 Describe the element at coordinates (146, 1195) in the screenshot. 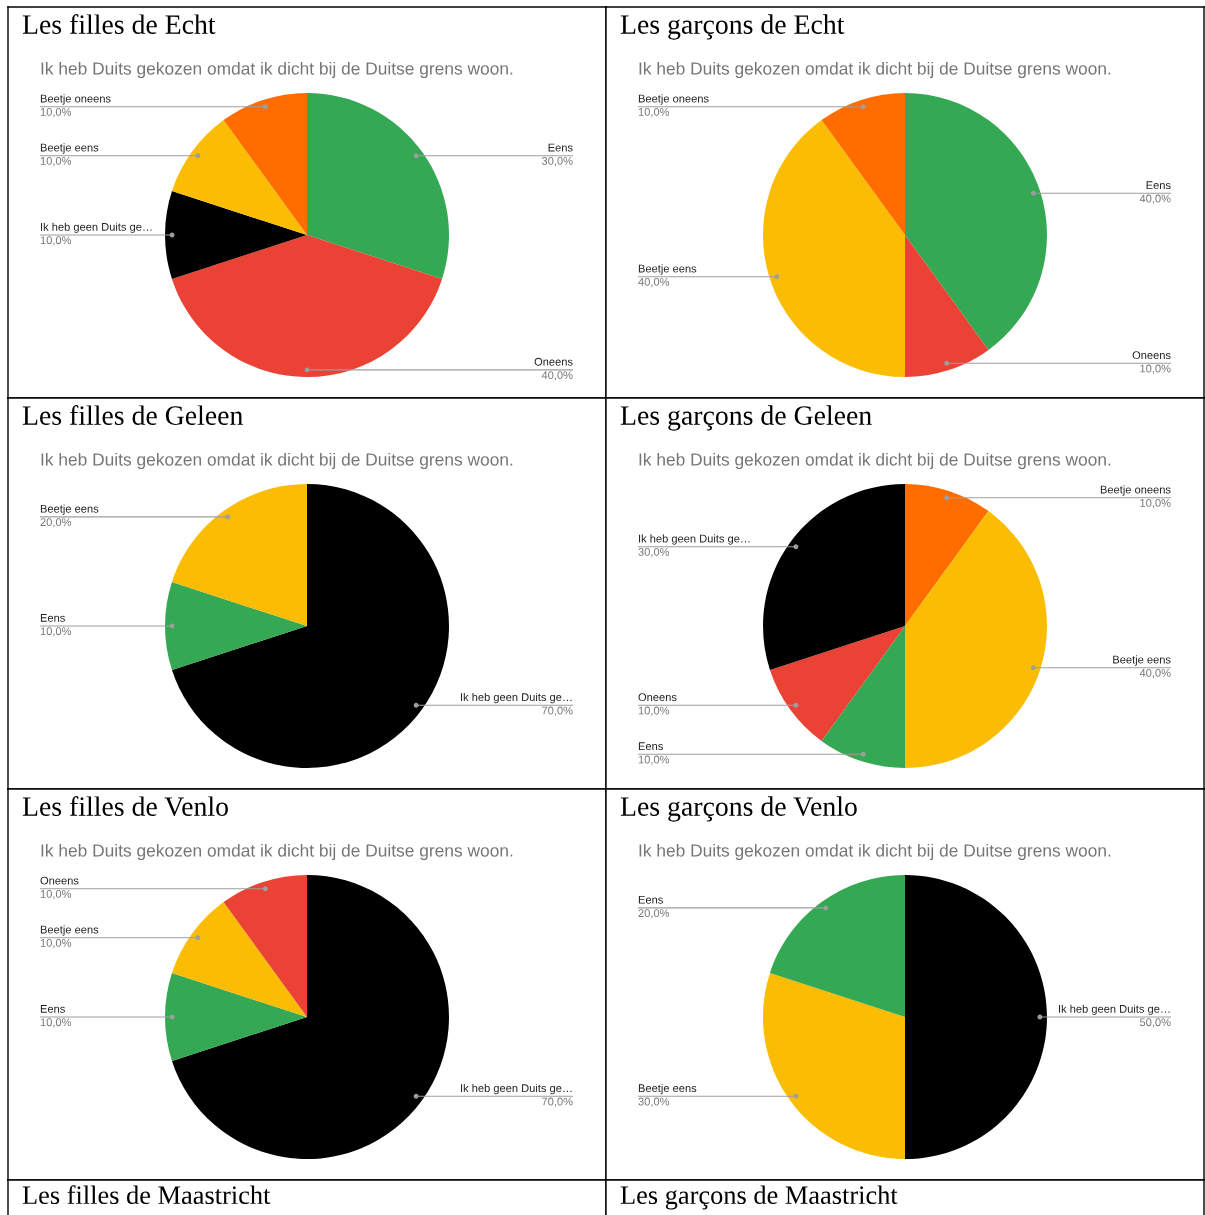

I see `text: Les filles de Maastricht` at that location.